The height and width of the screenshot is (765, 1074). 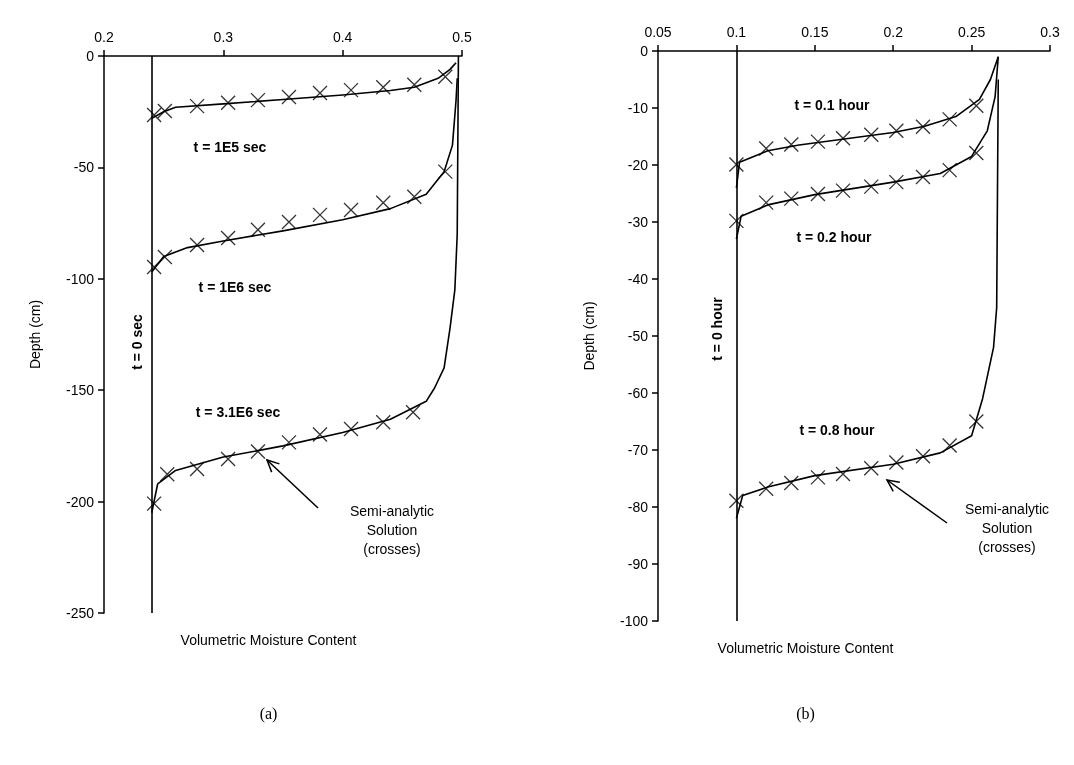 What do you see at coordinates (837, 430) in the screenshot?
I see `text: t = 0.8 hour` at bounding box center [837, 430].